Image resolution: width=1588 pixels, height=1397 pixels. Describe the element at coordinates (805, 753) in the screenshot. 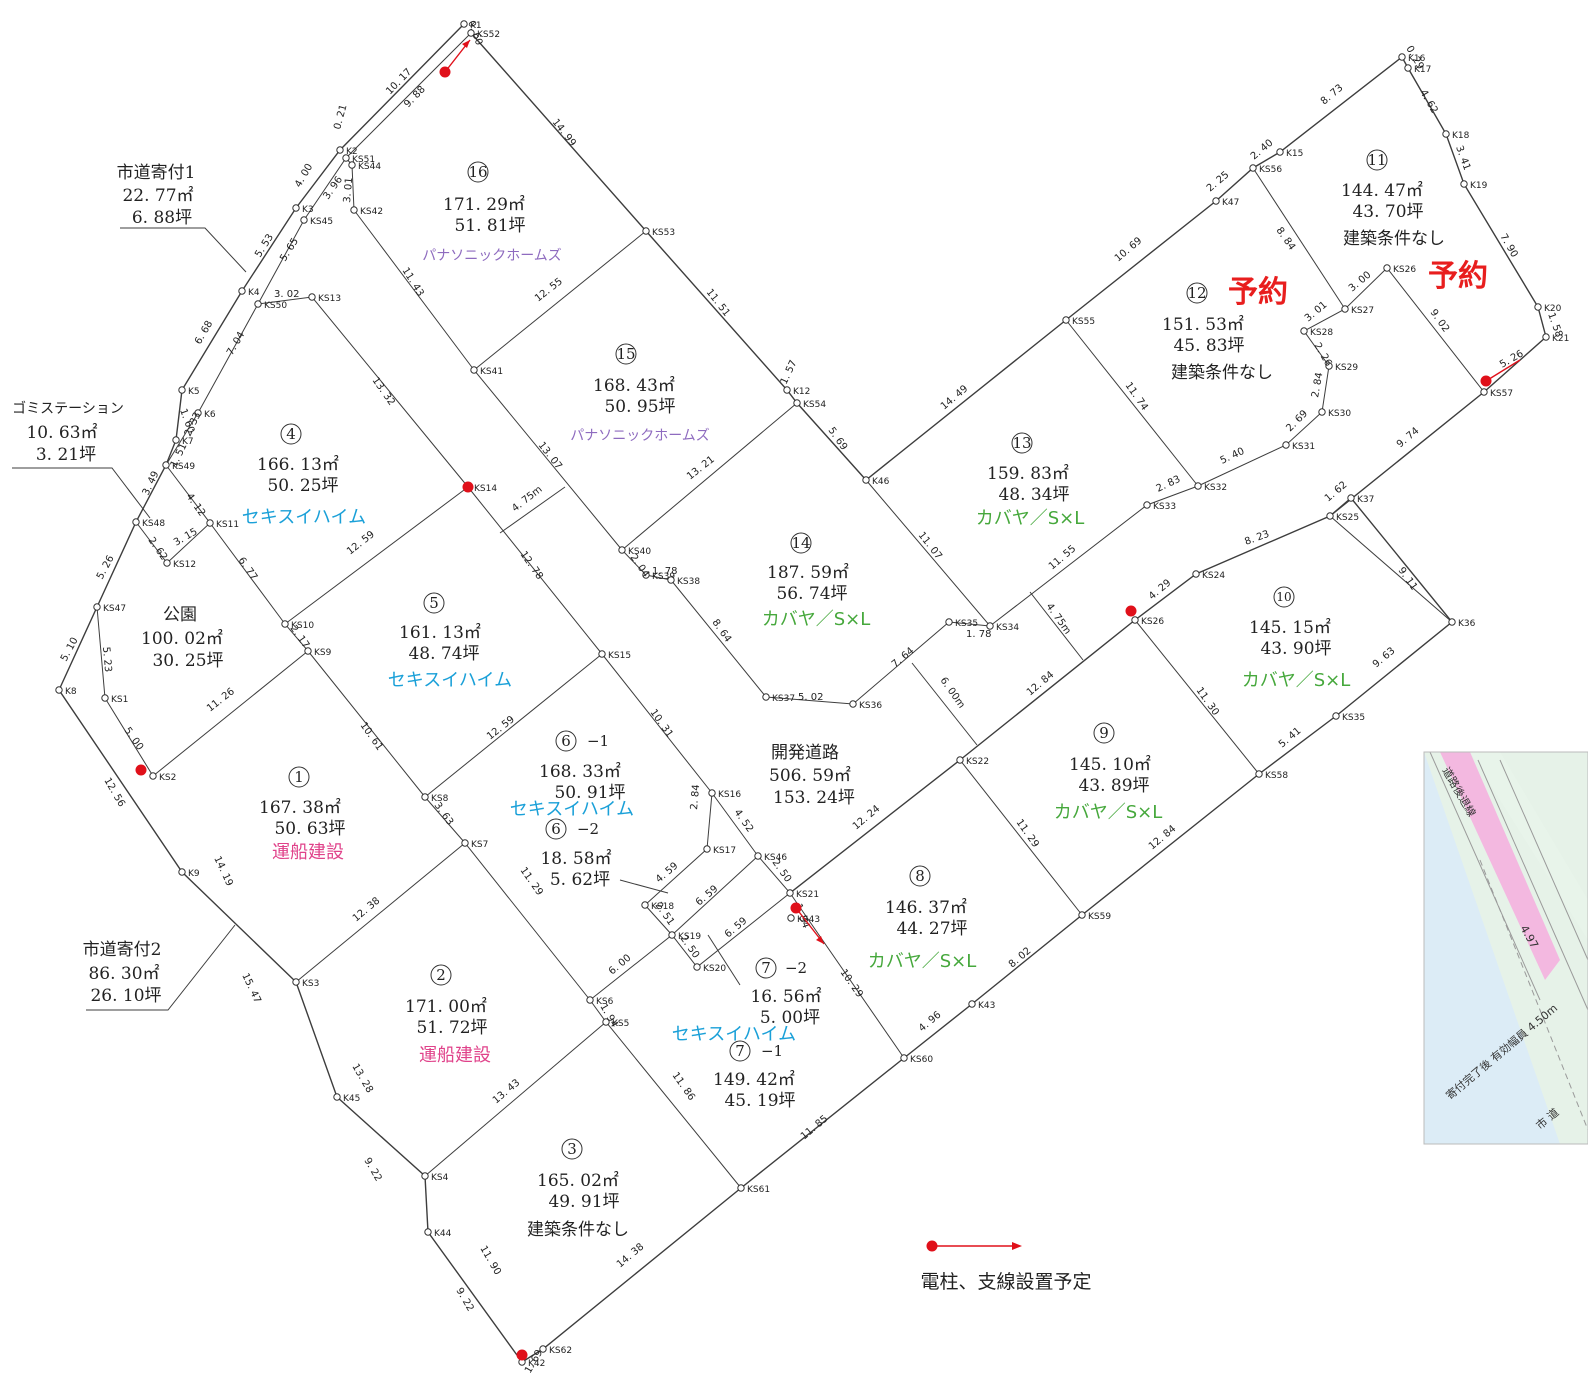

I see `road-label: 開発道路` at that location.